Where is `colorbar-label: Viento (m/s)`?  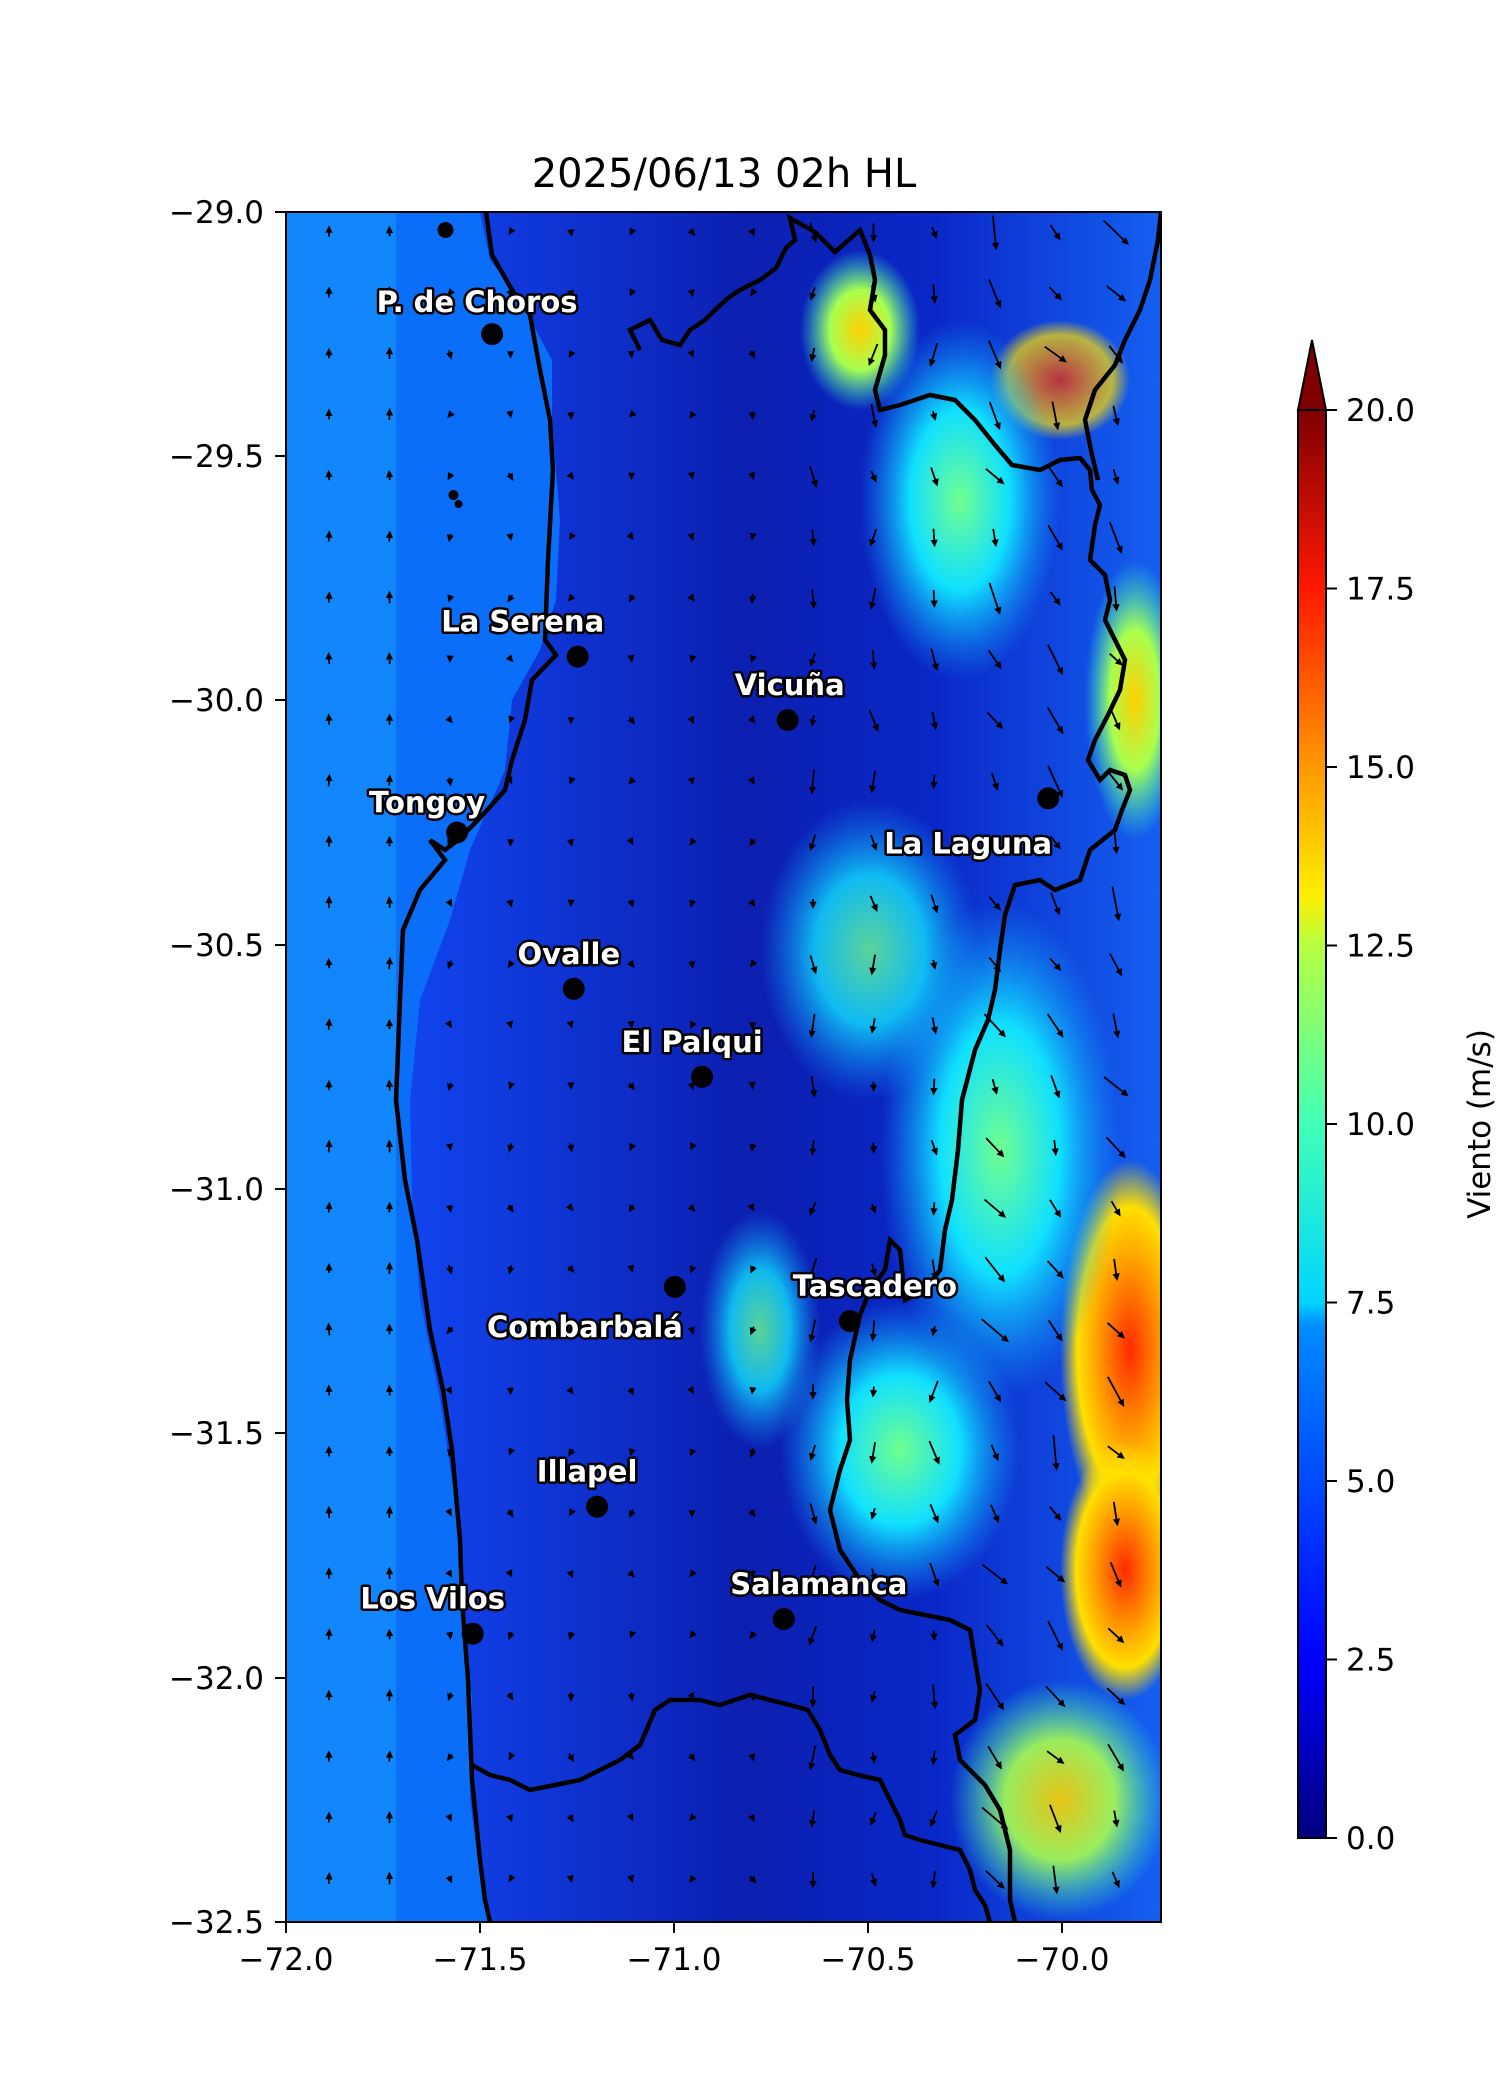 colorbar-label: Viento (m/s) is located at coordinates (1480, 1124).